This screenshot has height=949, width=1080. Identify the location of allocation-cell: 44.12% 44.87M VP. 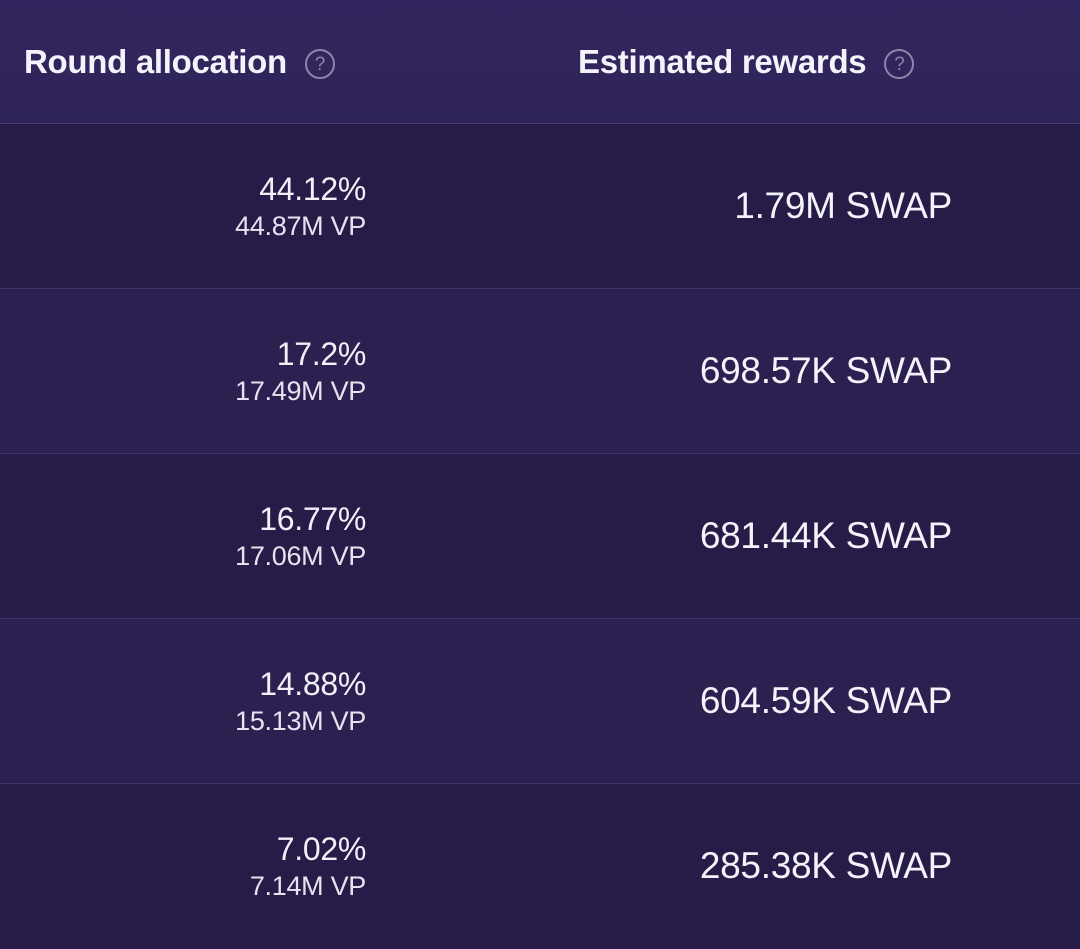
(300, 206).